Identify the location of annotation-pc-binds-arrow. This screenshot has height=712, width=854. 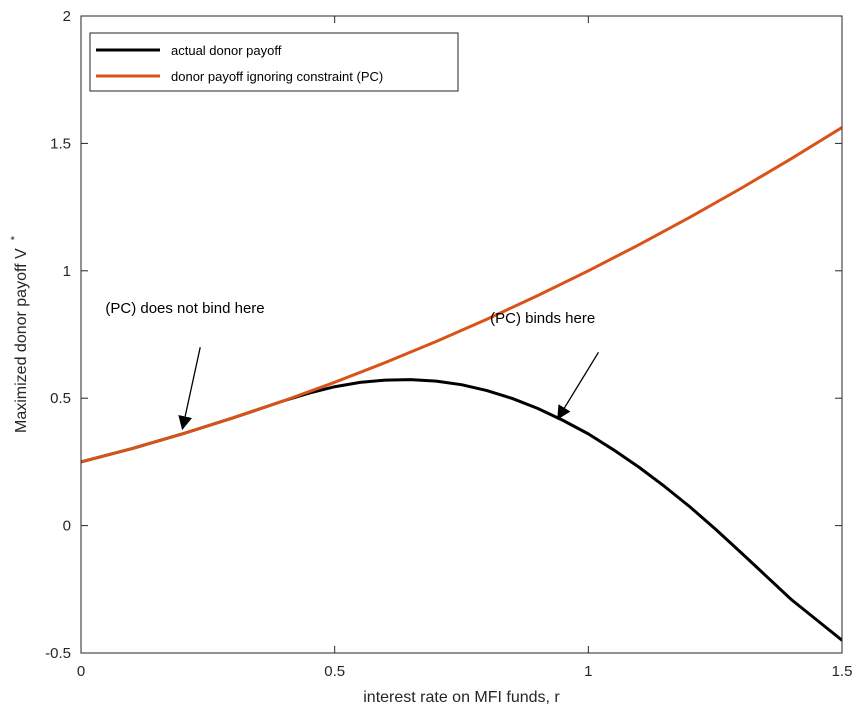
(578, 385).